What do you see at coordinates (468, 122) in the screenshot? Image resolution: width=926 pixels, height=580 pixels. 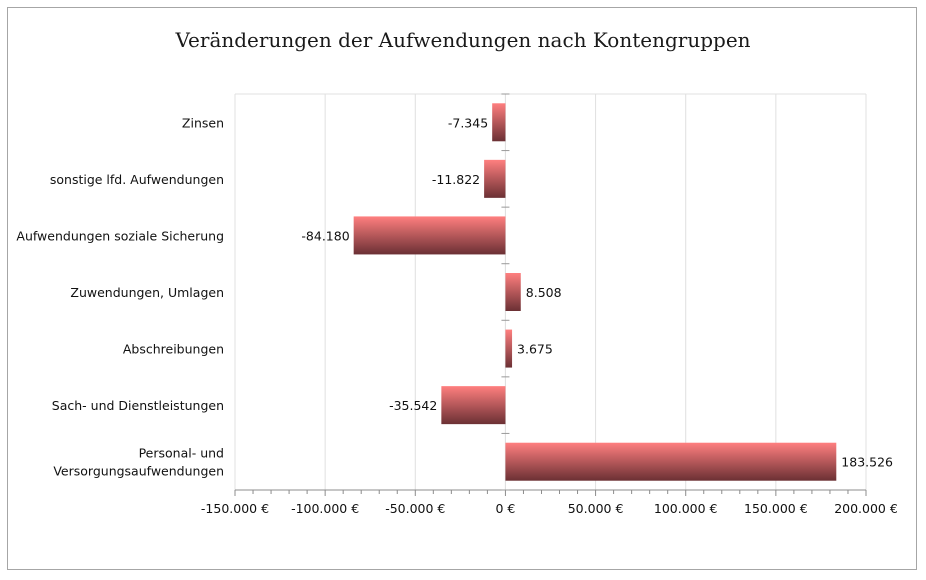 I see `data-label: -7.345` at bounding box center [468, 122].